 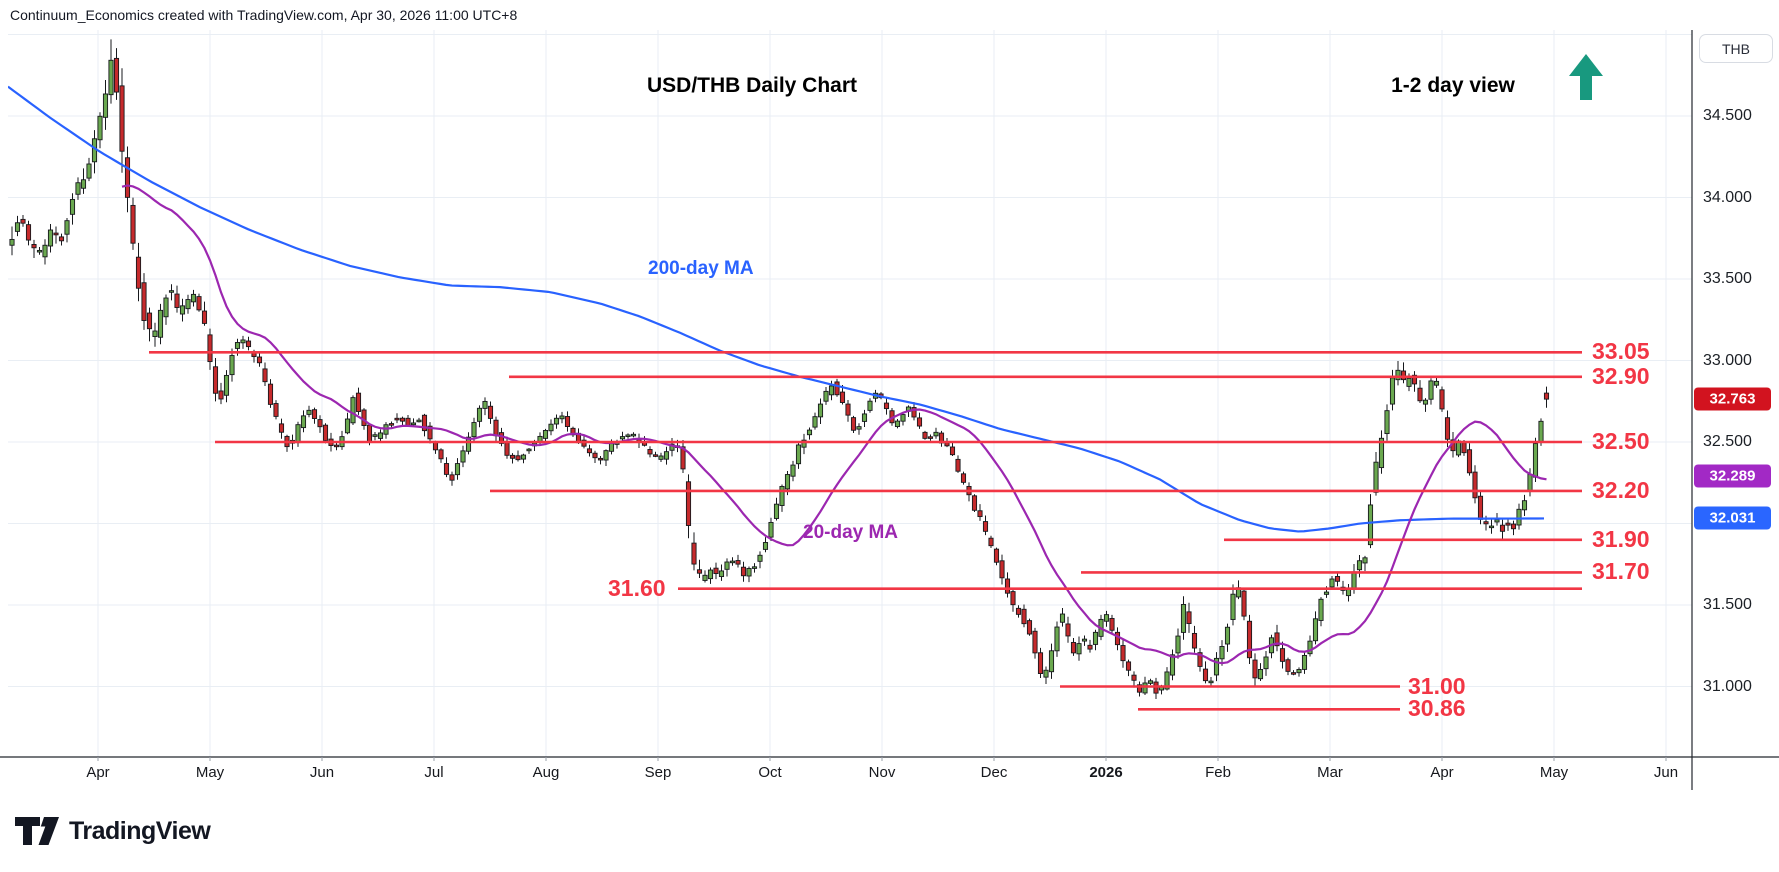 I want to click on tradingview-logo: TradingView, so click(x=112, y=831).